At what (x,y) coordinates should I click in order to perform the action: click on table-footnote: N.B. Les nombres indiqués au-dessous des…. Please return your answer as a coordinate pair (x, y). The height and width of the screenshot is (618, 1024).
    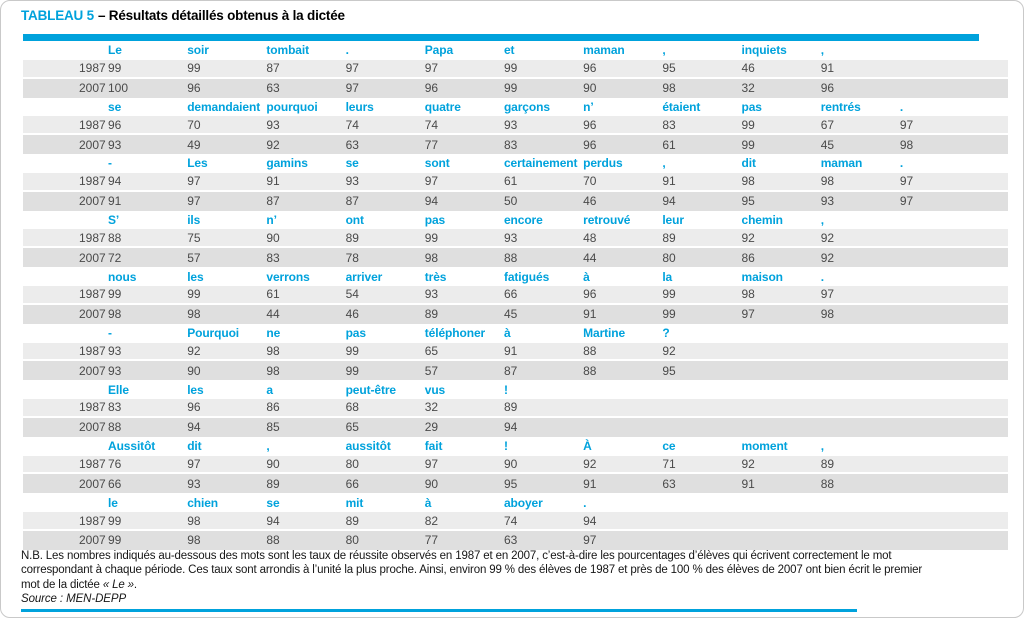
    Looking at the image, I should click on (518, 570).